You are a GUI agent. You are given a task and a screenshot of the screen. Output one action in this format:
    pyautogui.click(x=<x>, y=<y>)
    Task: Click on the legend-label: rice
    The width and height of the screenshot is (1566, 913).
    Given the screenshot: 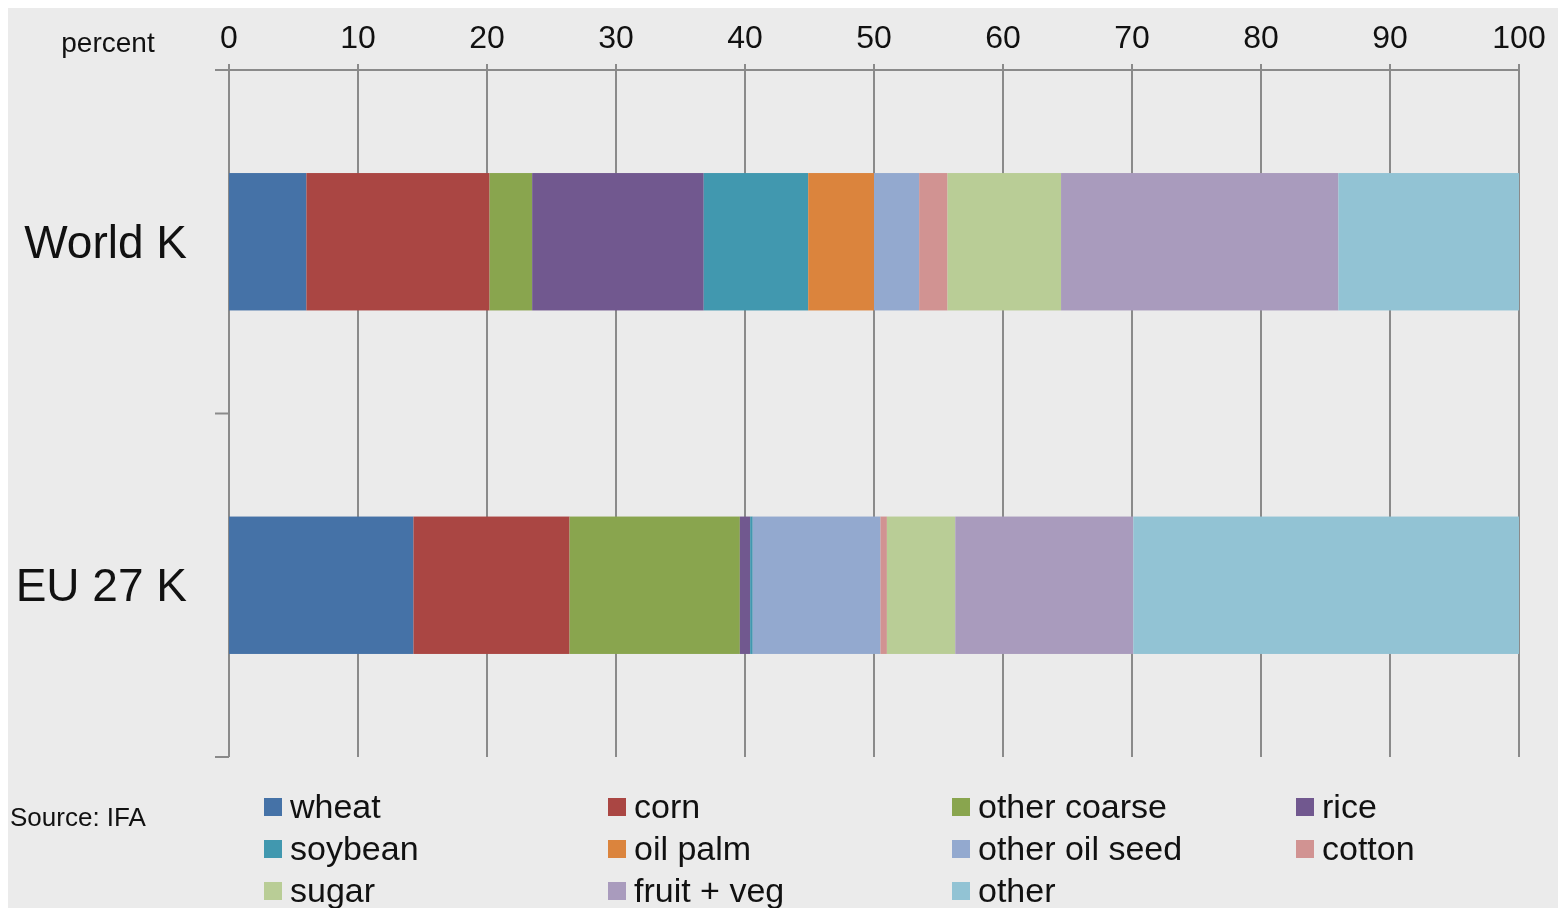 What is the action you would take?
    pyautogui.click(x=1349, y=806)
    